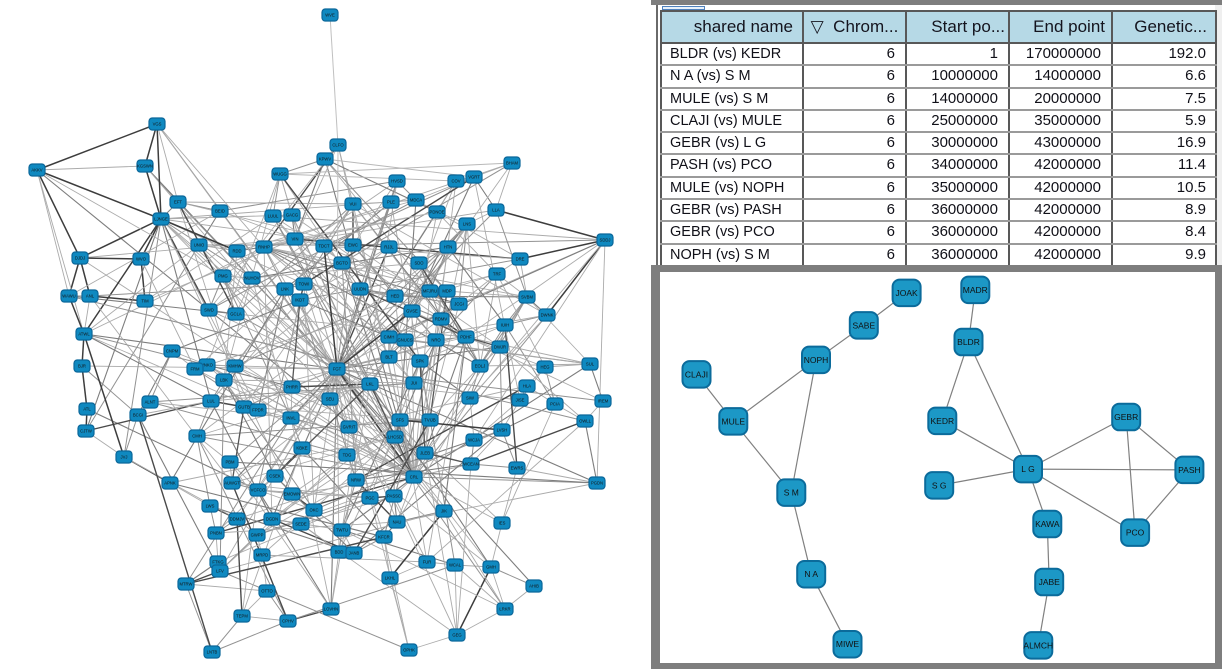 The height and width of the screenshot is (669, 1222). I want to click on svg-text: PASSC, so click(394, 496).